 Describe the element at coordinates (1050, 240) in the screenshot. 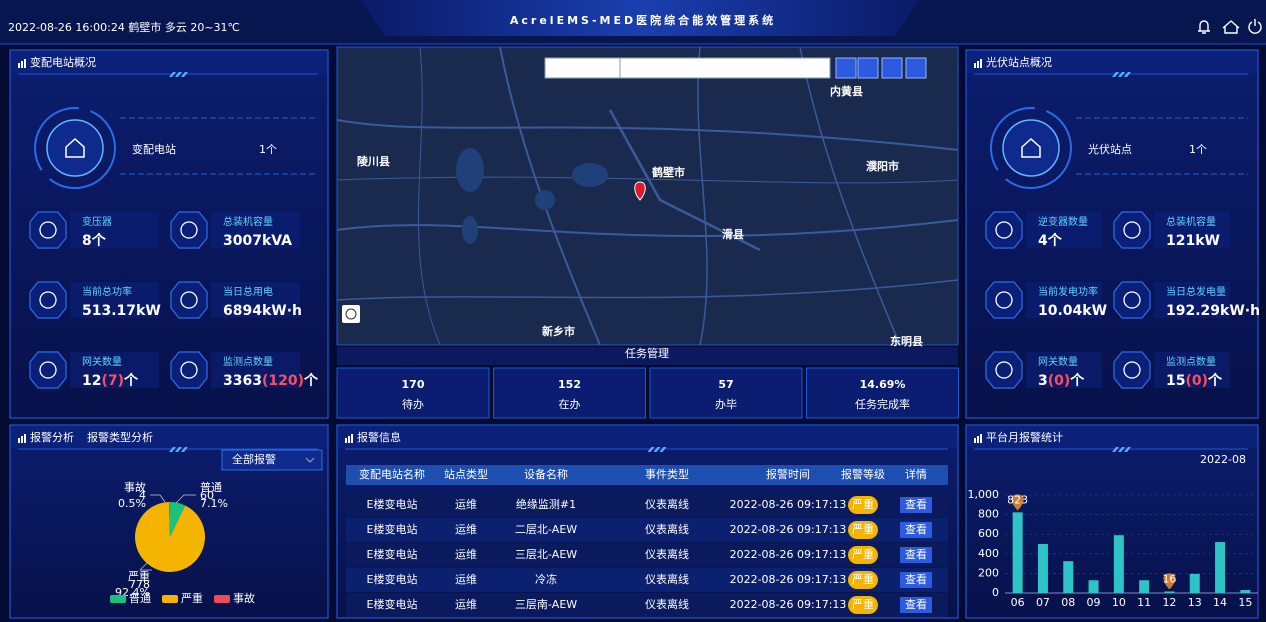

I see `stat-number: 4个` at that location.